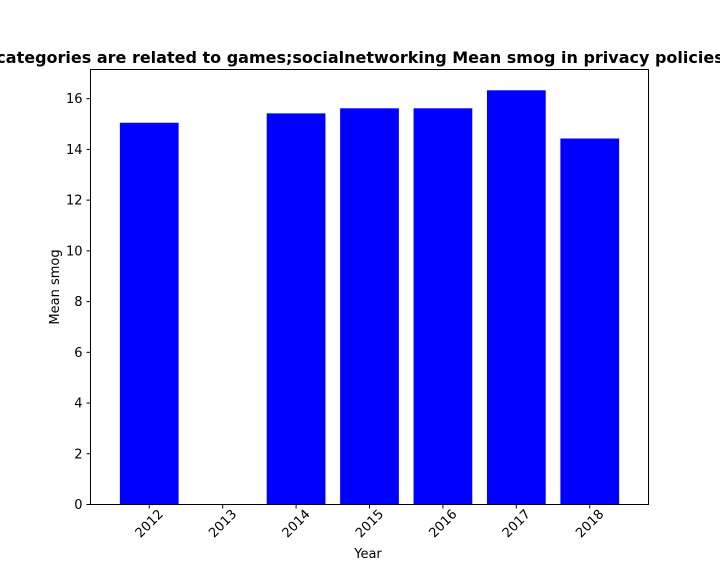  What do you see at coordinates (74, 99) in the screenshot?
I see `y-tick-label: 16` at bounding box center [74, 99].